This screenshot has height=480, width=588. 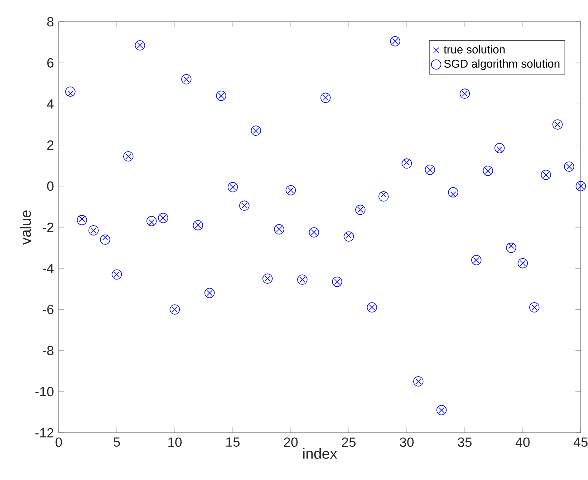 I want to click on y-tick-label: 0, so click(x=50, y=187).